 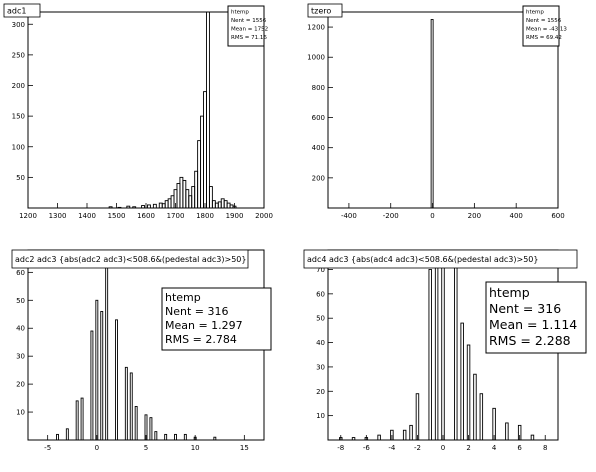 I want to click on stats-line: Mean = 1.114, so click(x=533, y=324).